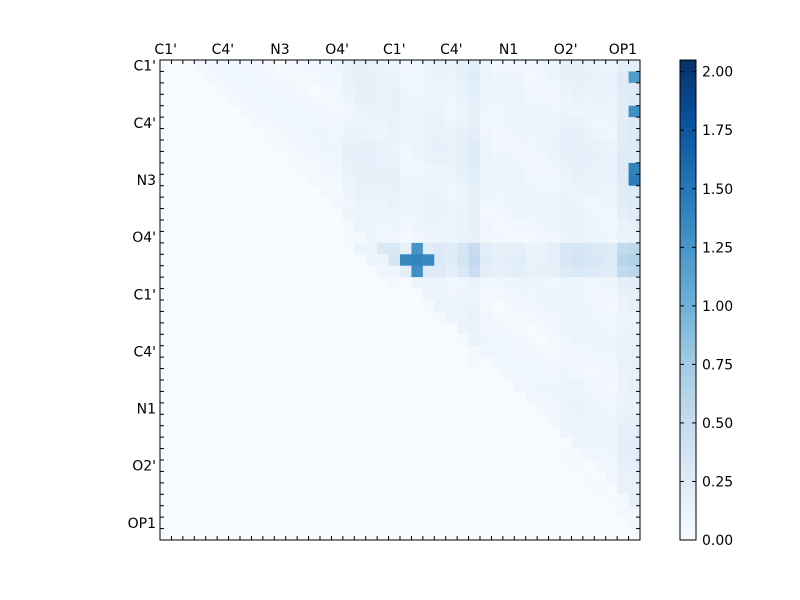 The width and height of the screenshot is (800, 600). What do you see at coordinates (717, 541) in the screenshot?
I see `colorbar-tick-label: 0.00` at bounding box center [717, 541].